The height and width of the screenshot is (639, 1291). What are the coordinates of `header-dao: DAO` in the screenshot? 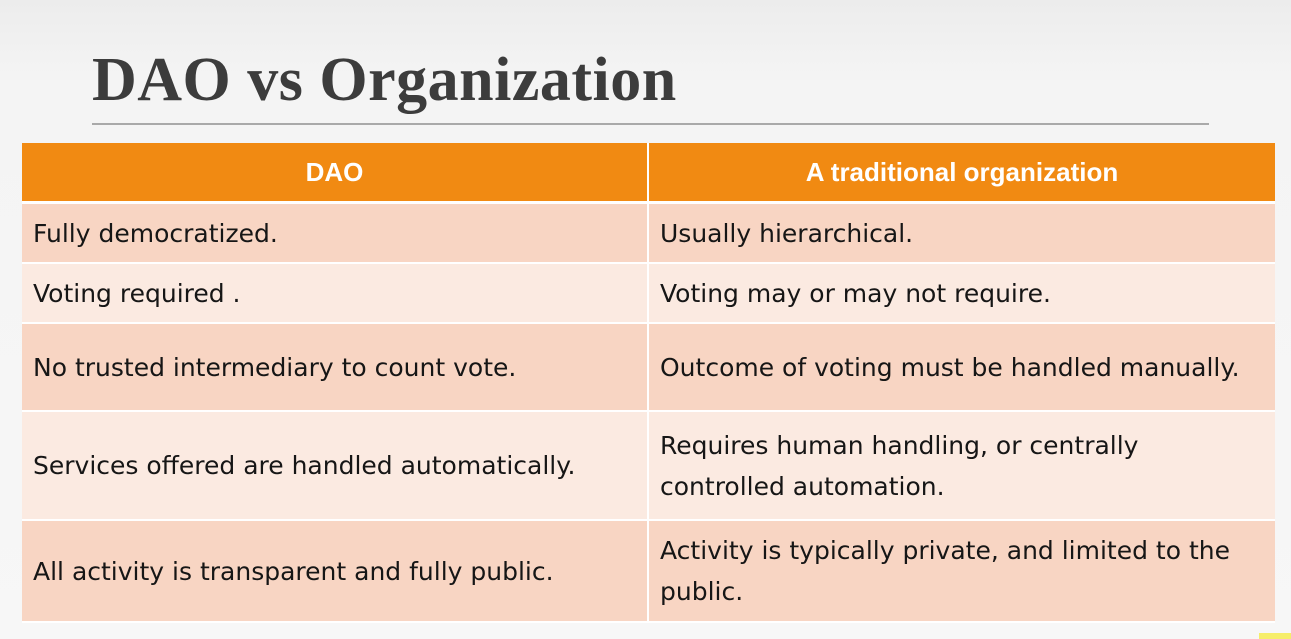 It's located at (335, 173).